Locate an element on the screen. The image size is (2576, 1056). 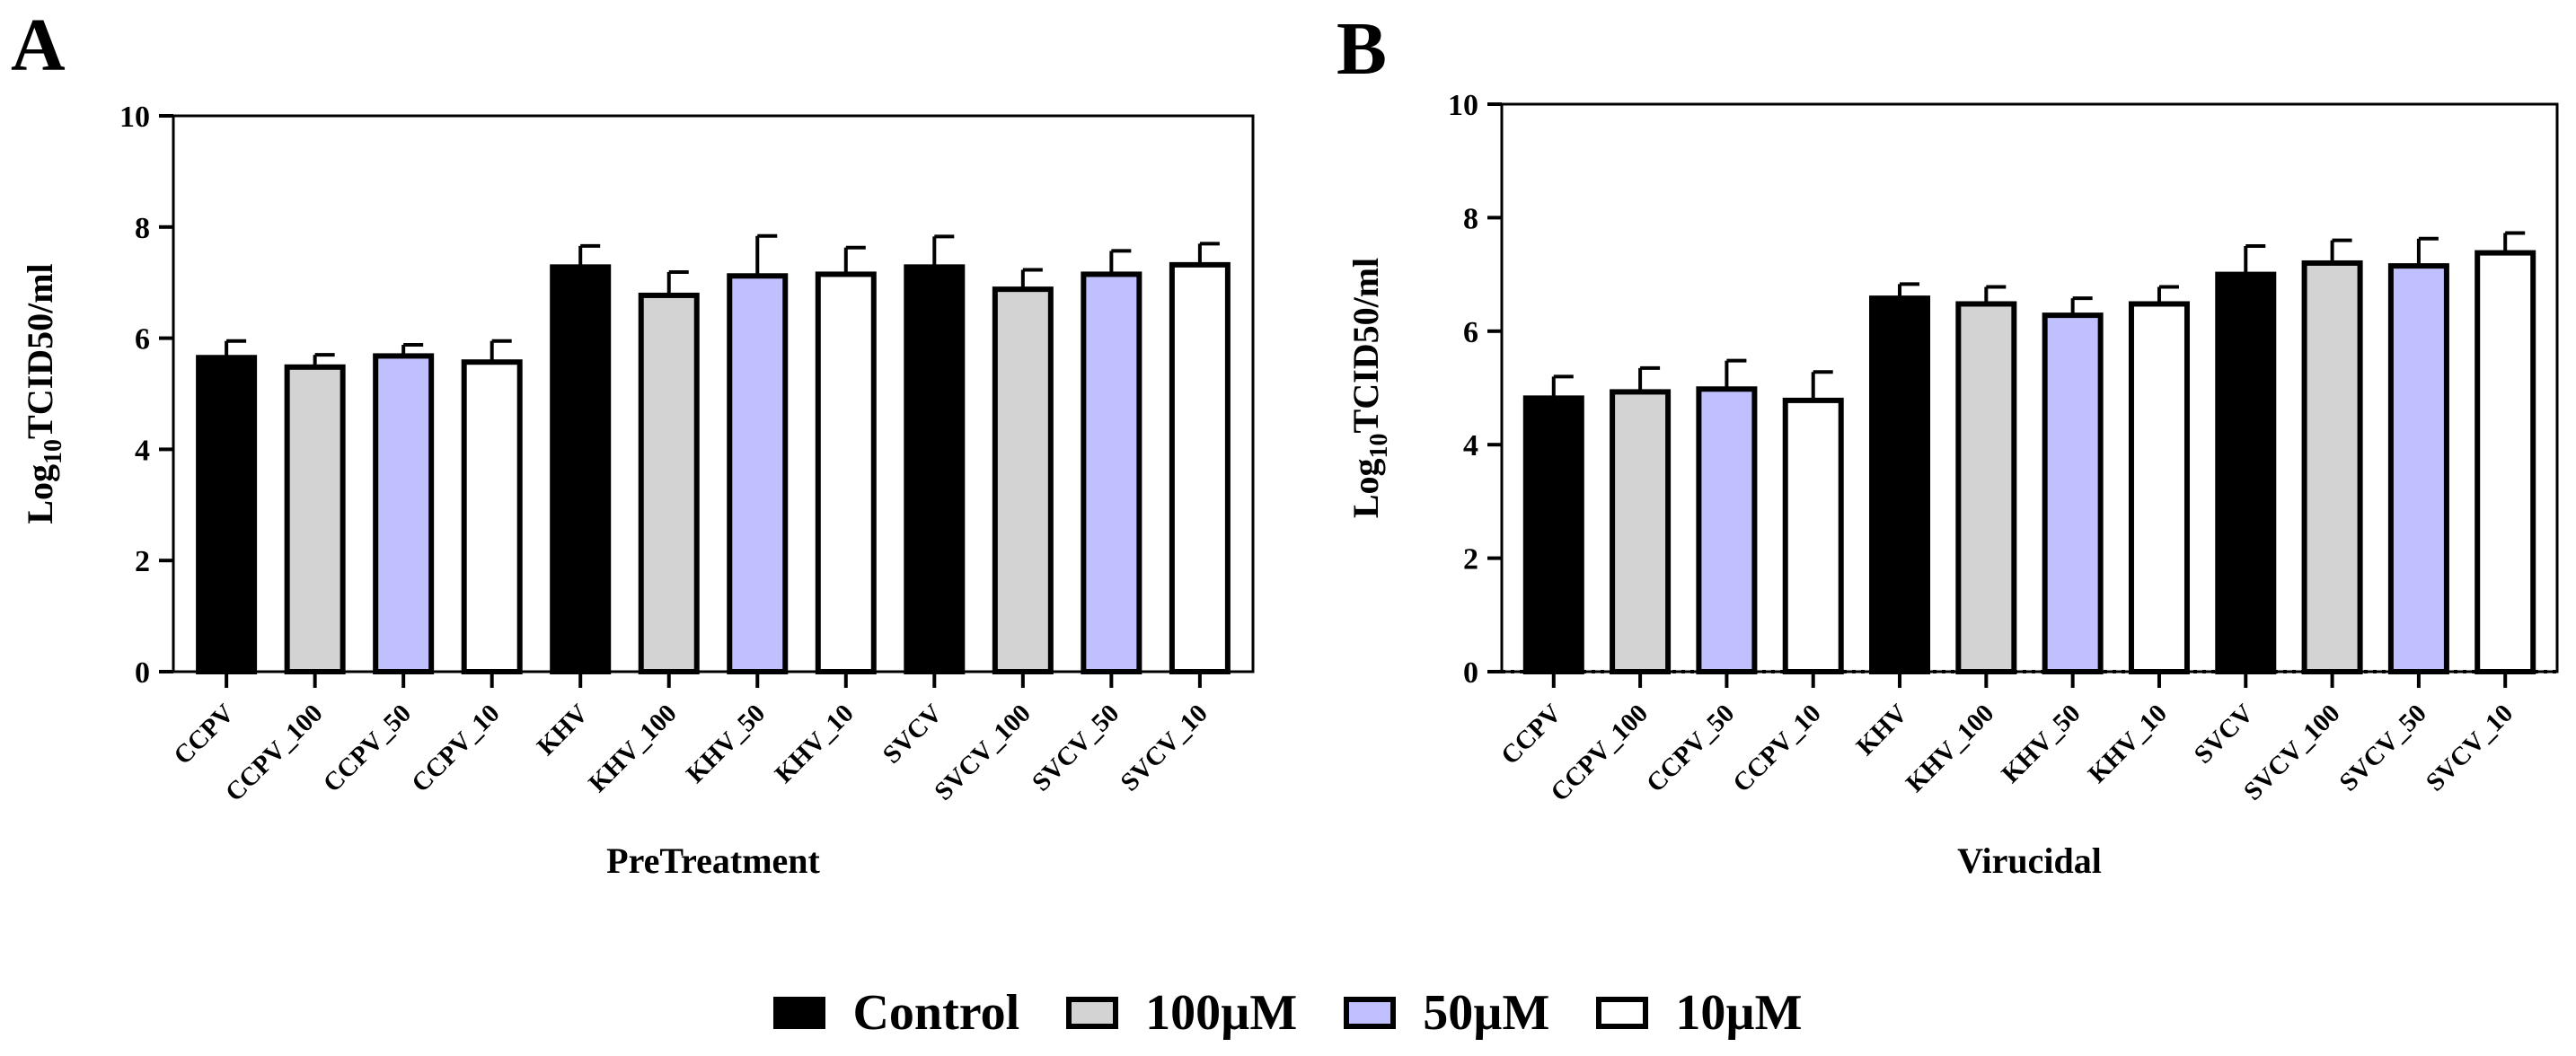
legend: Control 100µM 50µM 10µM is located at coordinates (1288, 1013).